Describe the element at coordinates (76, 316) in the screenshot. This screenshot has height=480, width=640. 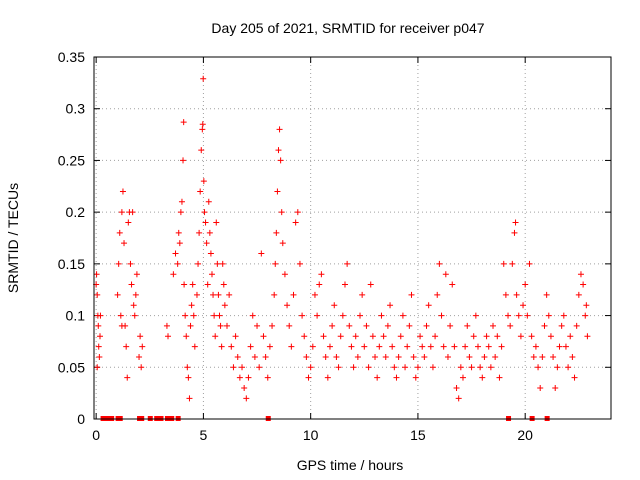
I see `y-tick-label: 0.1` at that location.